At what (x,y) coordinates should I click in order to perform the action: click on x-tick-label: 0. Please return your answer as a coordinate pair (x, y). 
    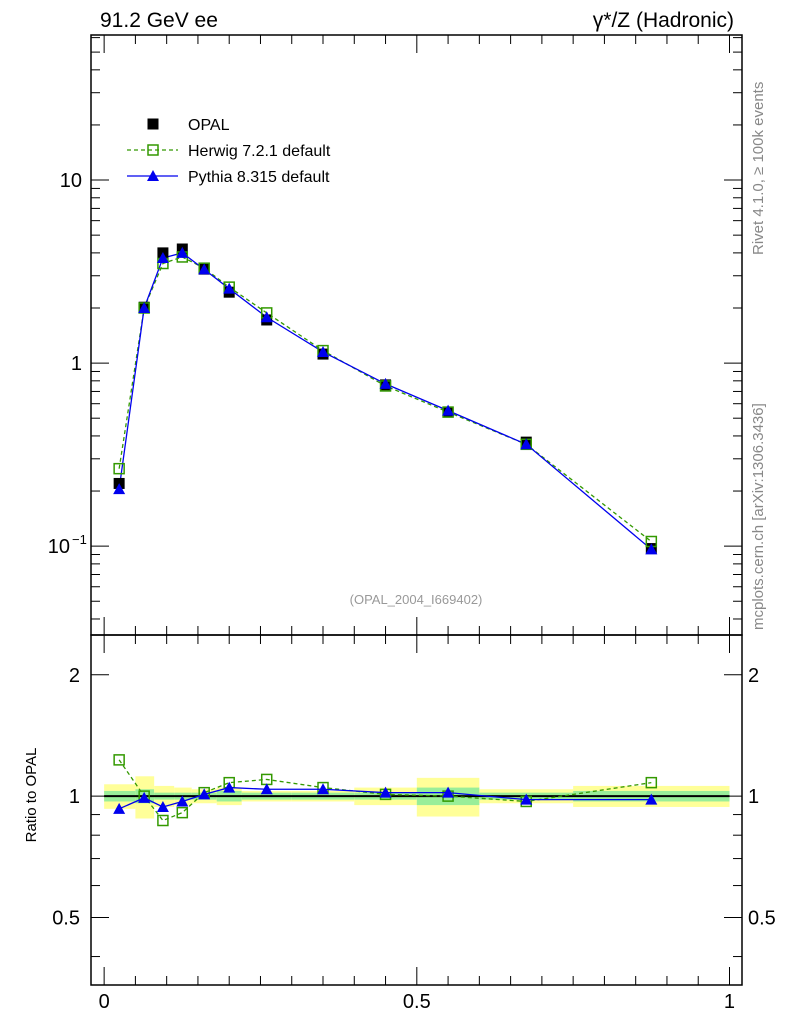
    Looking at the image, I should click on (104, 1002).